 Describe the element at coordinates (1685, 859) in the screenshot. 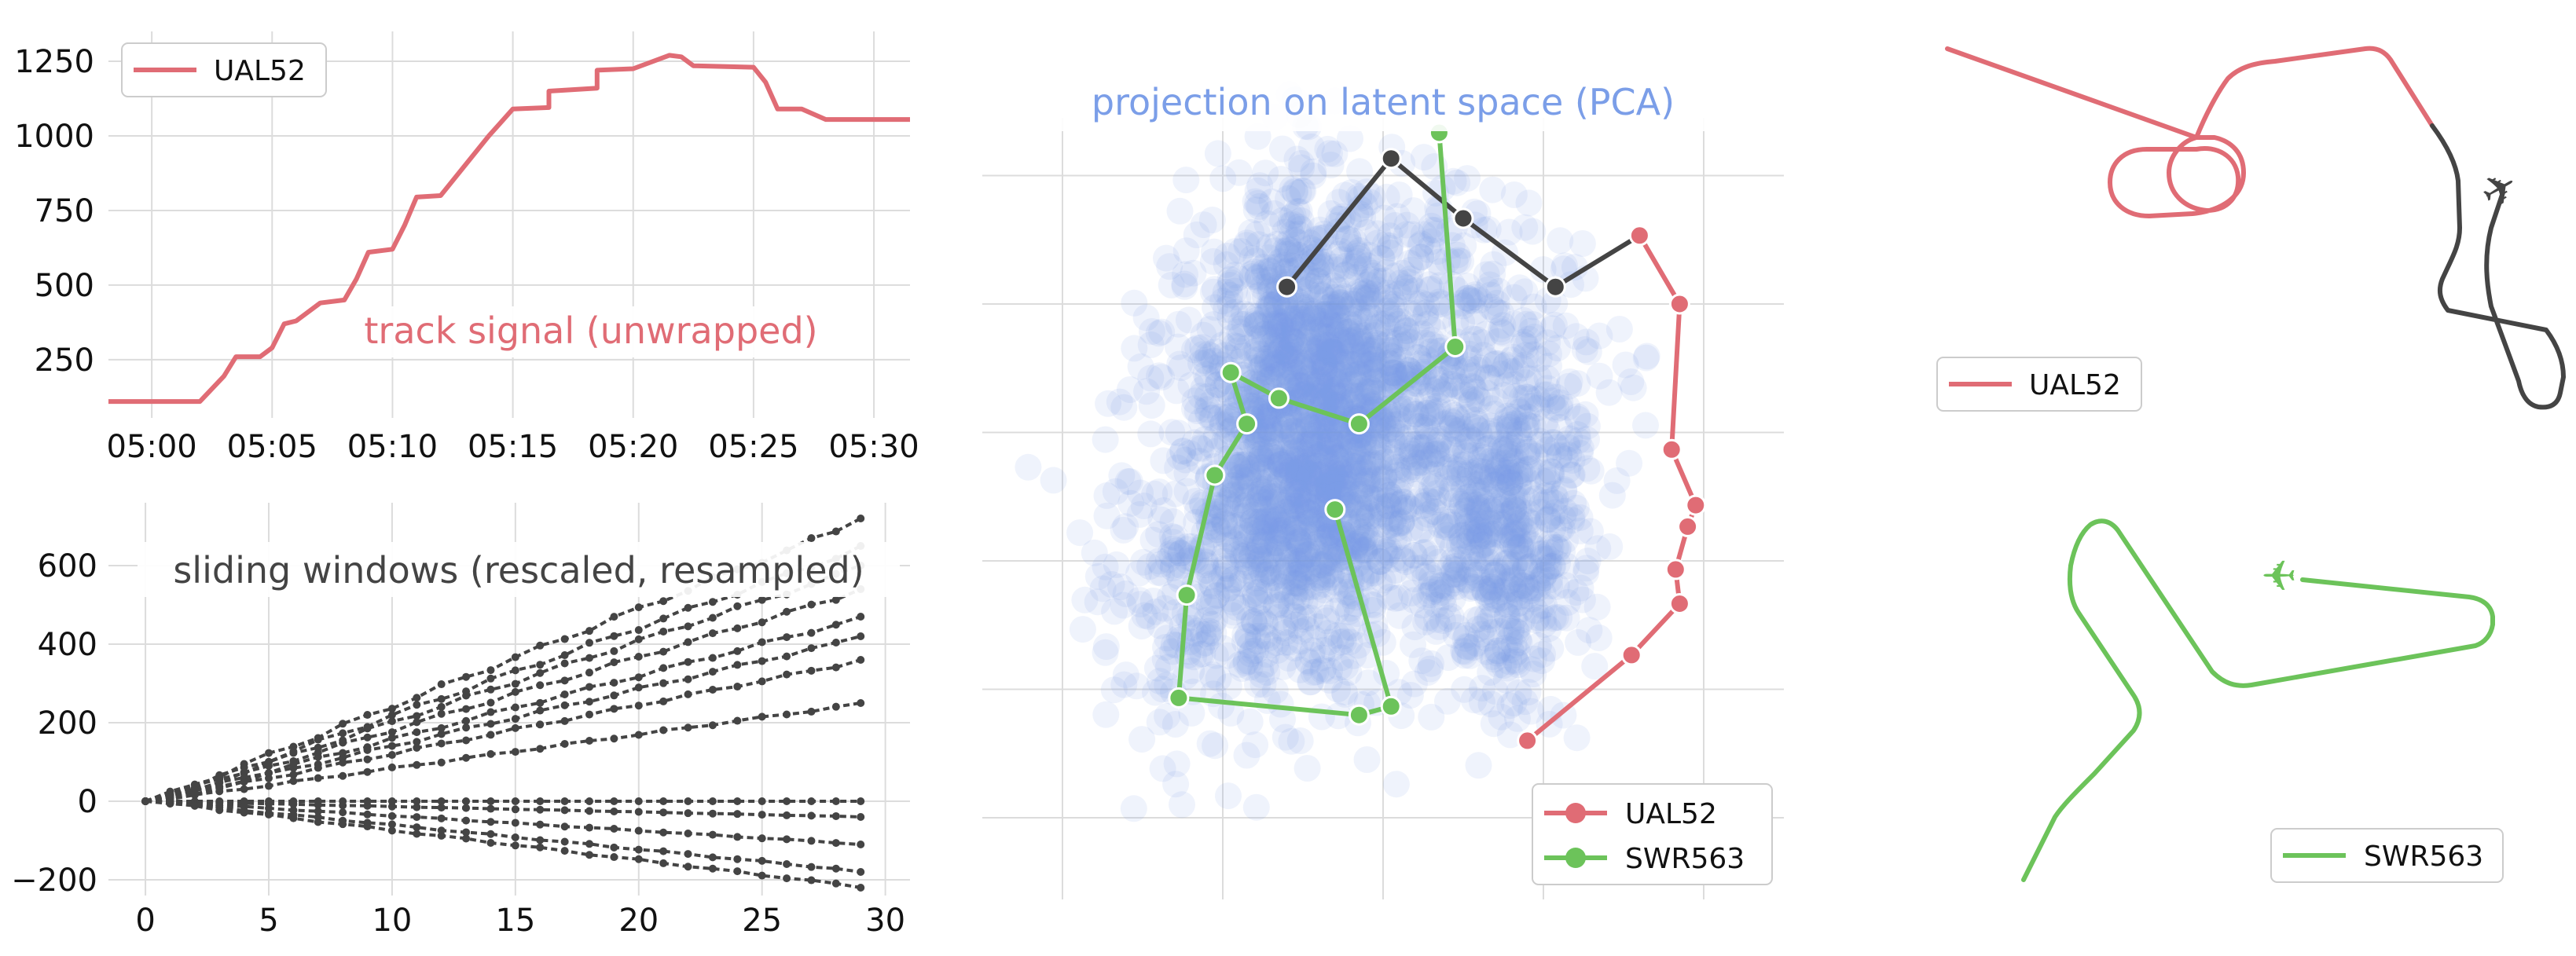

I see `legend-swr563-label: SWR563` at that location.